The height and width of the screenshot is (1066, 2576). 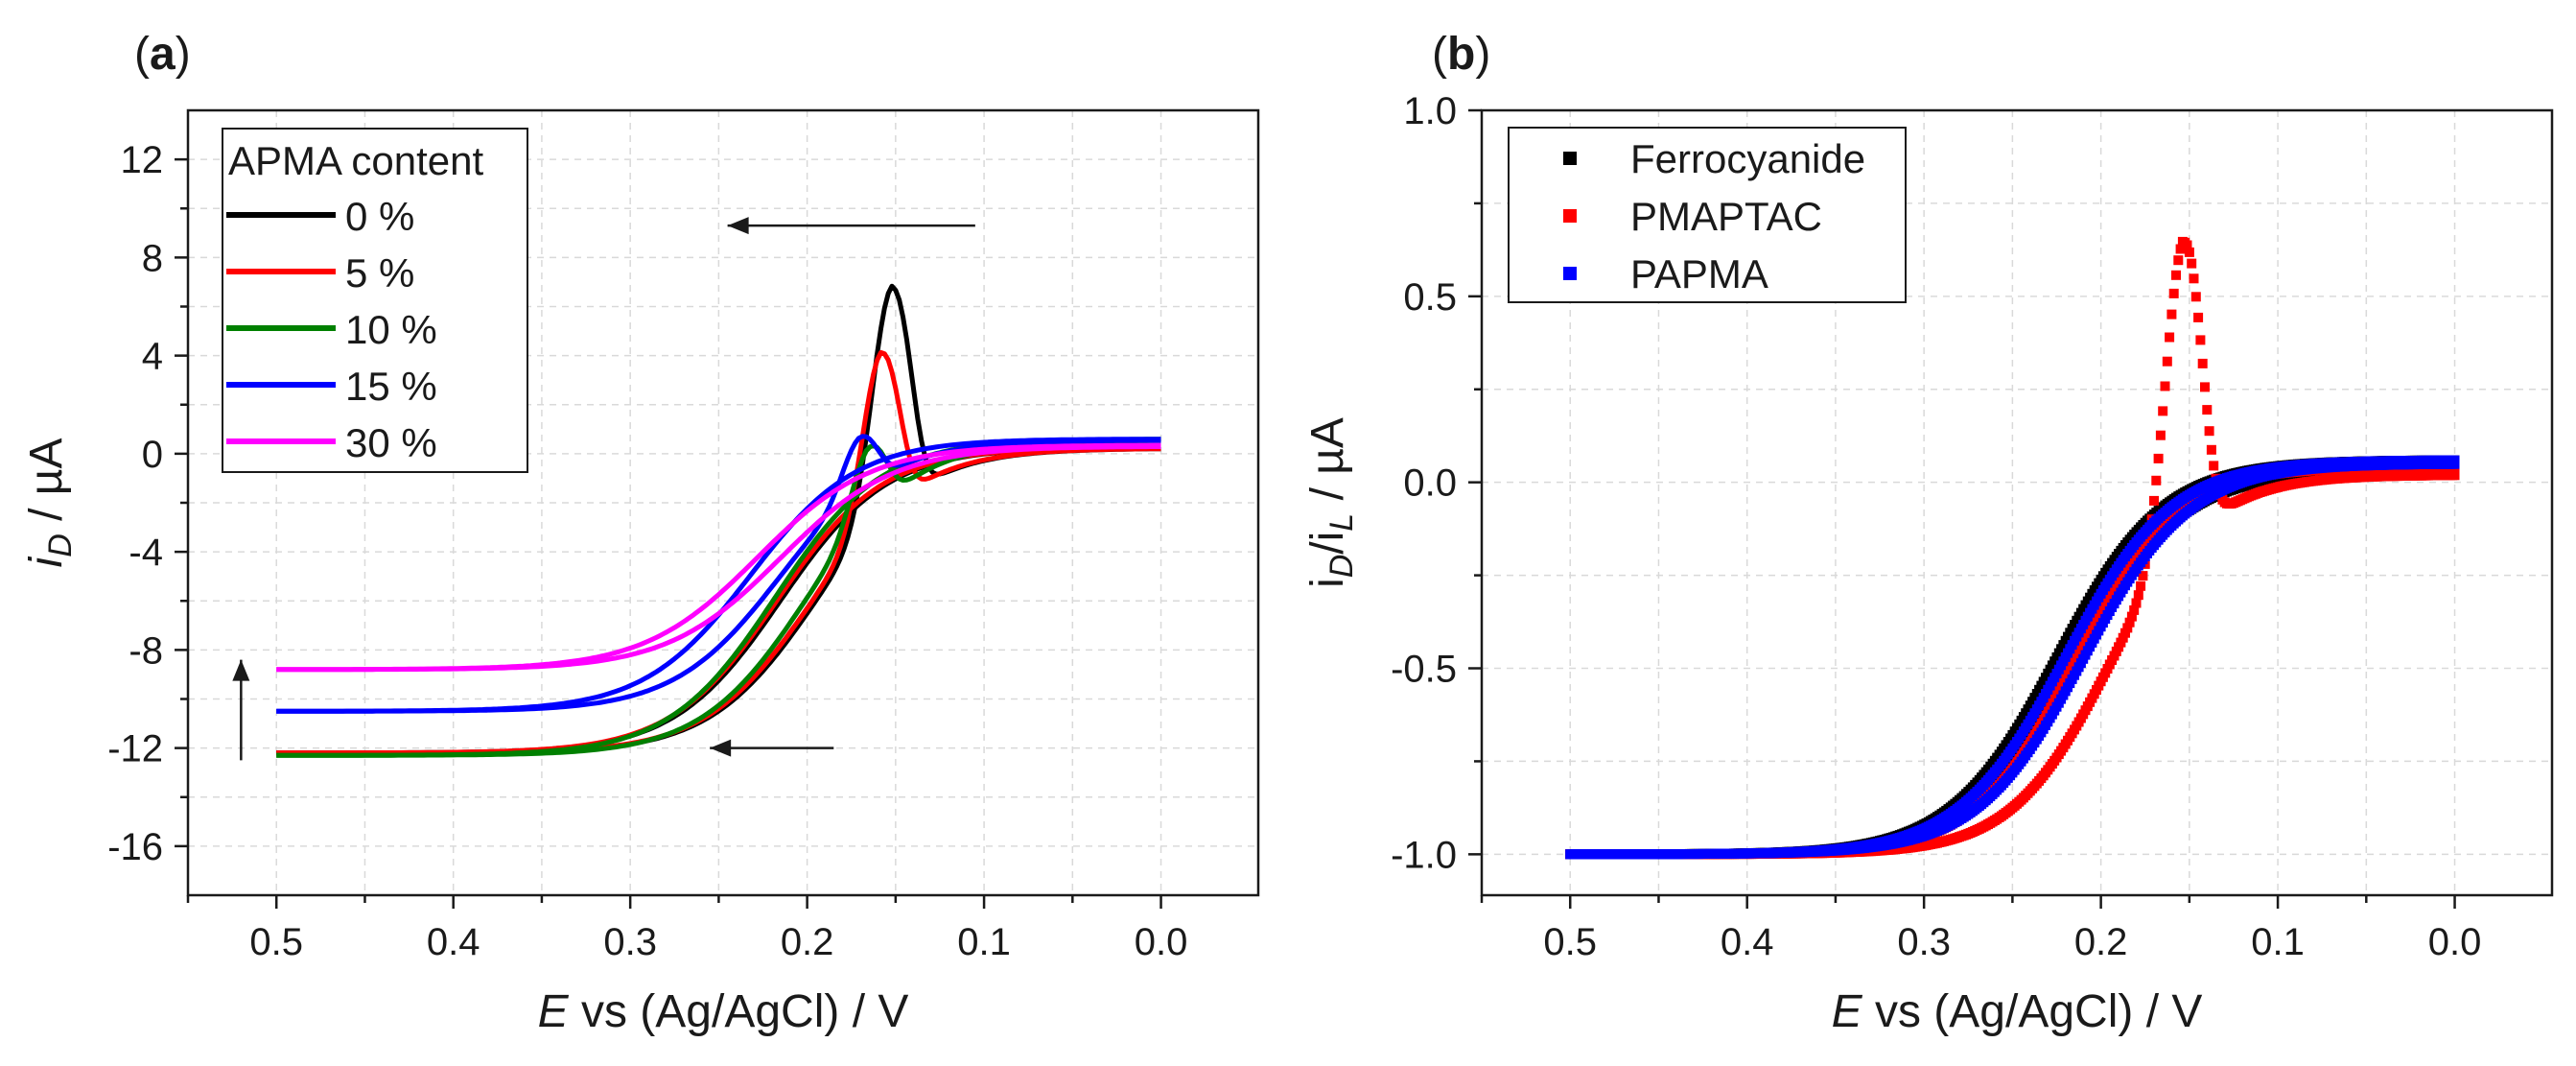 What do you see at coordinates (554, 1011) in the screenshot?
I see `panel-a-x-axis-title-italic: E` at bounding box center [554, 1011].